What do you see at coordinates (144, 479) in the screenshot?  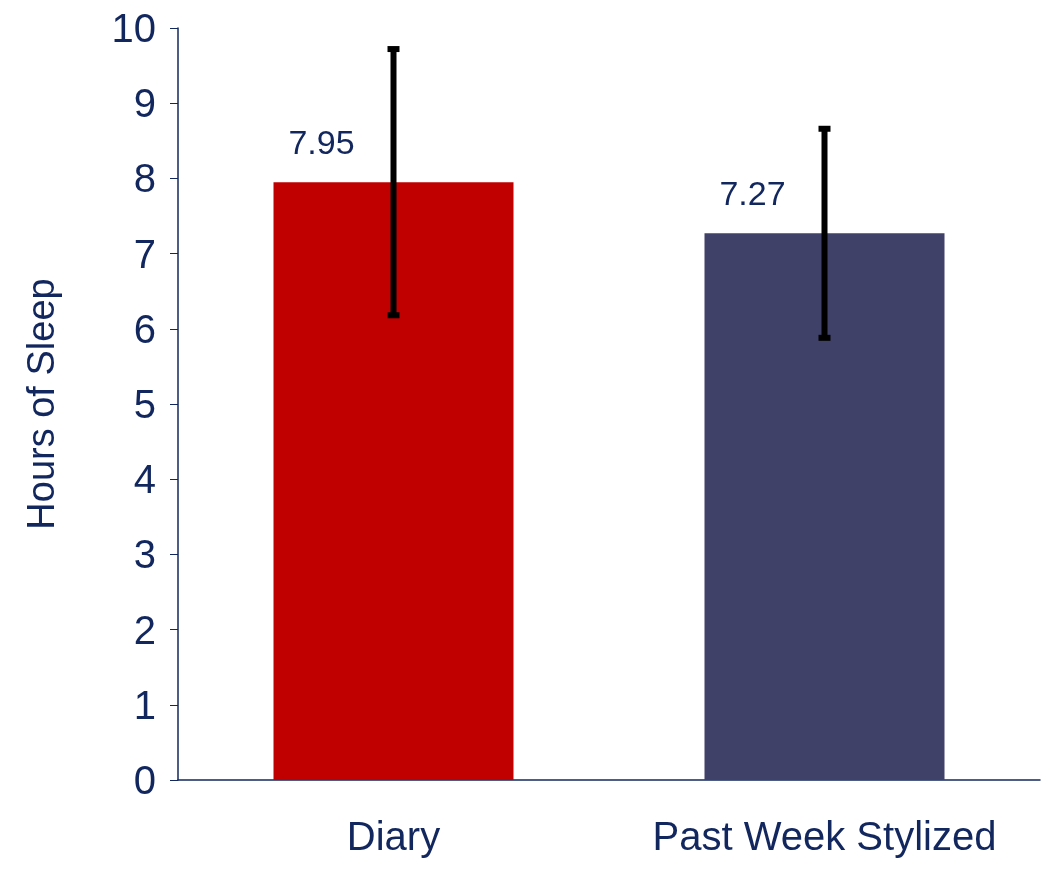 I see `y-tick-label: 4` at bounding box center [144, 479].